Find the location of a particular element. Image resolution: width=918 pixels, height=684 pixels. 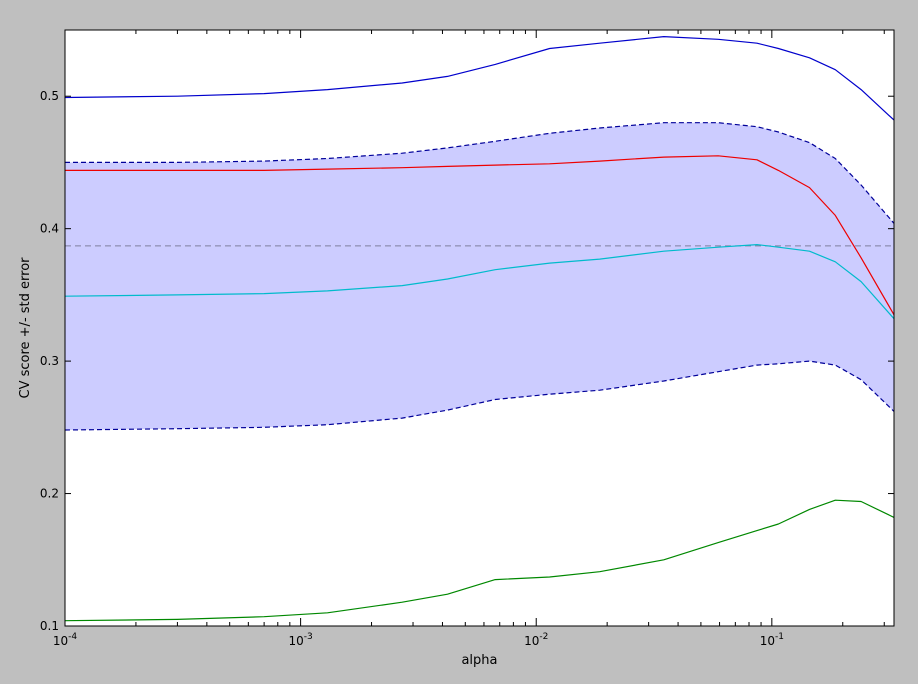

y-tick-label-0: 0.1 is located at coordinates (49, 626).